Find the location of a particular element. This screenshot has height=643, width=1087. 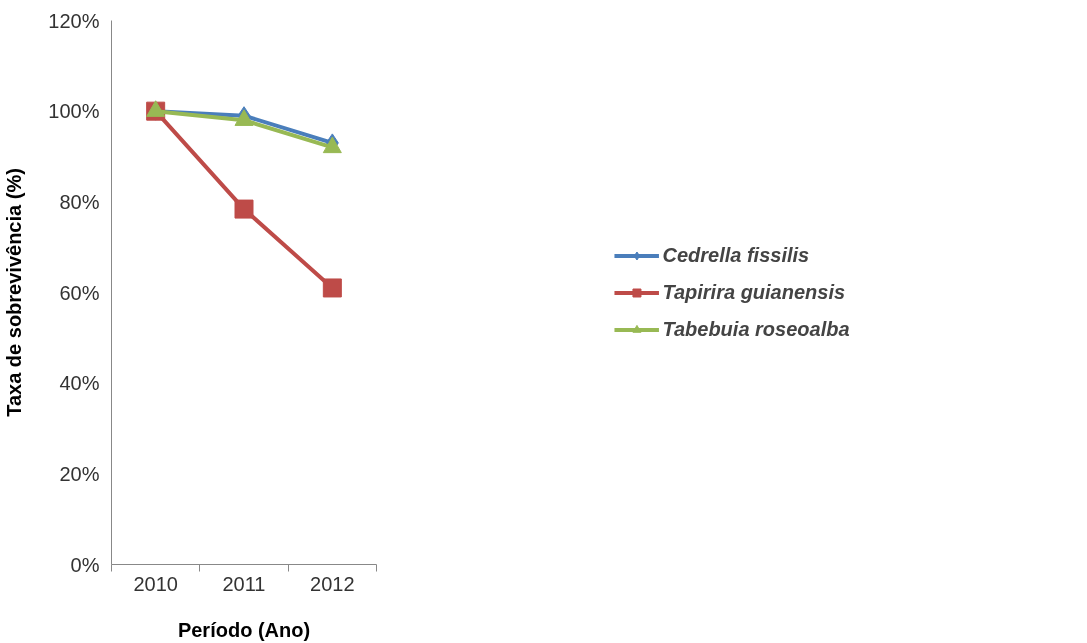

legend-label: Tabebuia roseoalba is located at coordinates (756, 329).